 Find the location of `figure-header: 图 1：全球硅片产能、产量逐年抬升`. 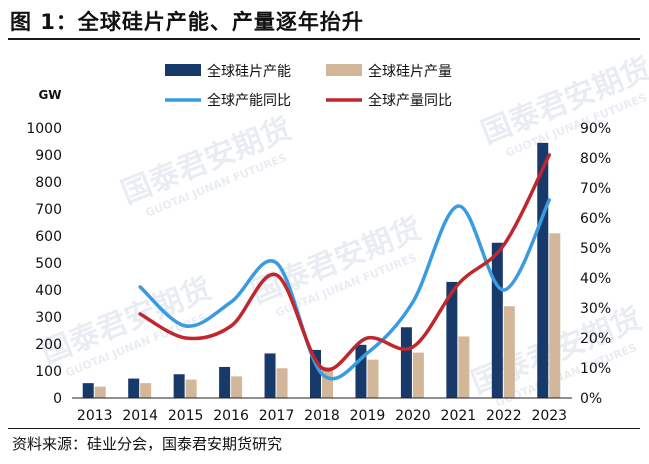

figure-header: 图 1：全球硅片产能、产量逐年抬升 is located at coordinates (324, 19).